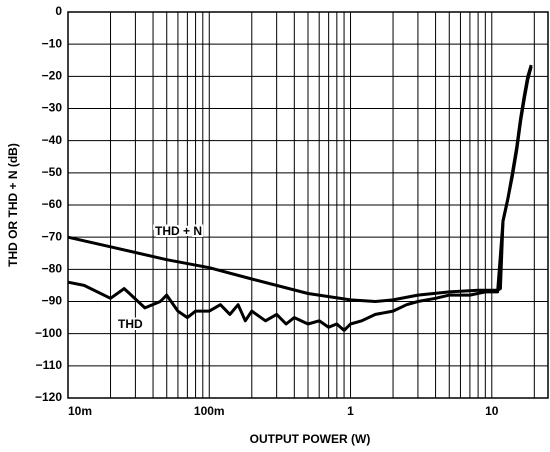  I want to click on y-tick-label: −110, so click(49, 365).